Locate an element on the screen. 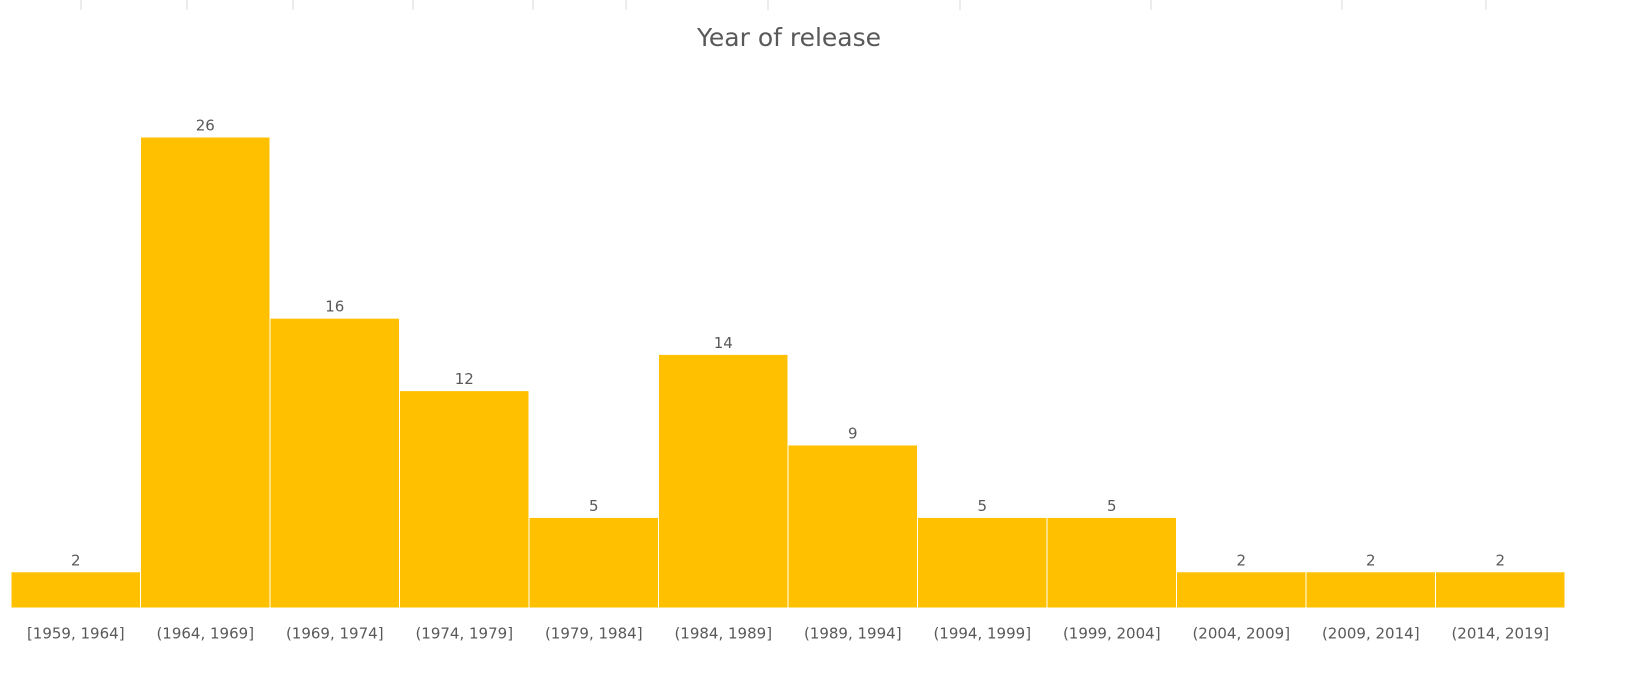  data-label: 12 is located at coordinates (464, 379).